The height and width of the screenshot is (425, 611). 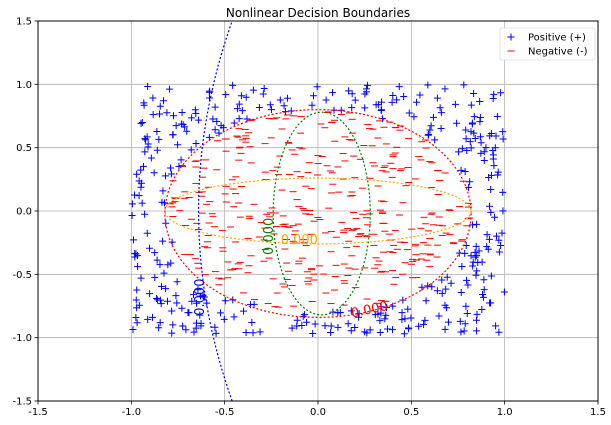 I want to click on chart-title: Nonlinear Decision Boundaries, so click(x=318, y=13).